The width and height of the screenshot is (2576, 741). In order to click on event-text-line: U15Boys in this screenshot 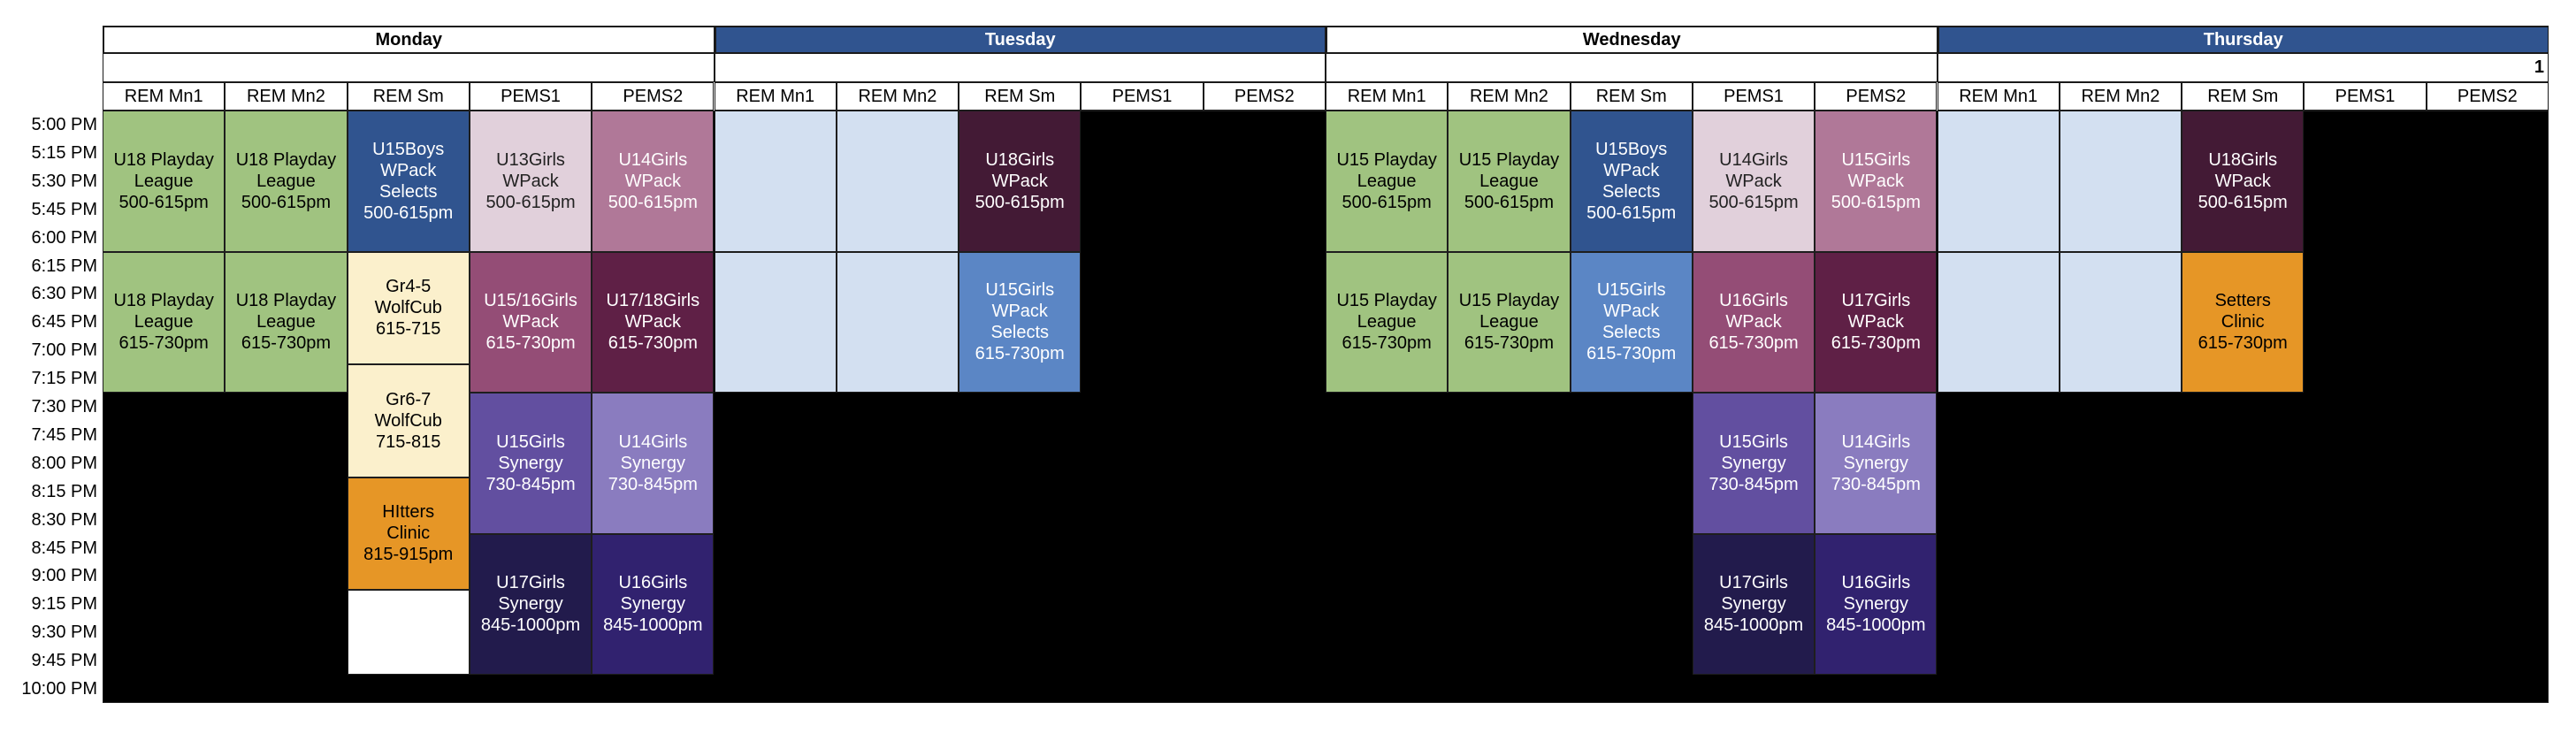, I will do `click(1631, 149)`.